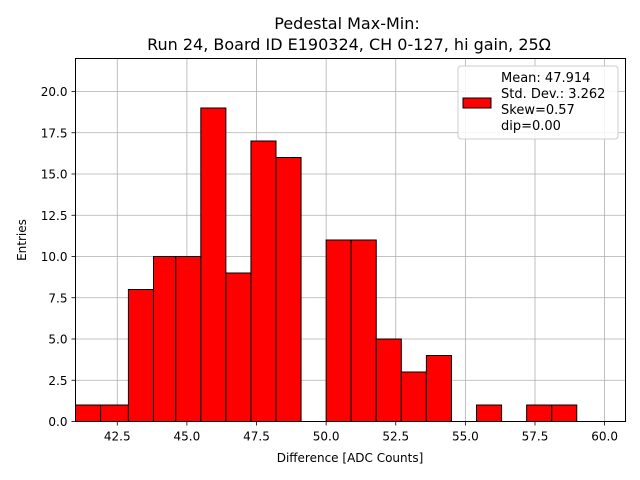 The height and width of the screenshot is (480, 640). I want to click on legend-box, so click(538, 102).